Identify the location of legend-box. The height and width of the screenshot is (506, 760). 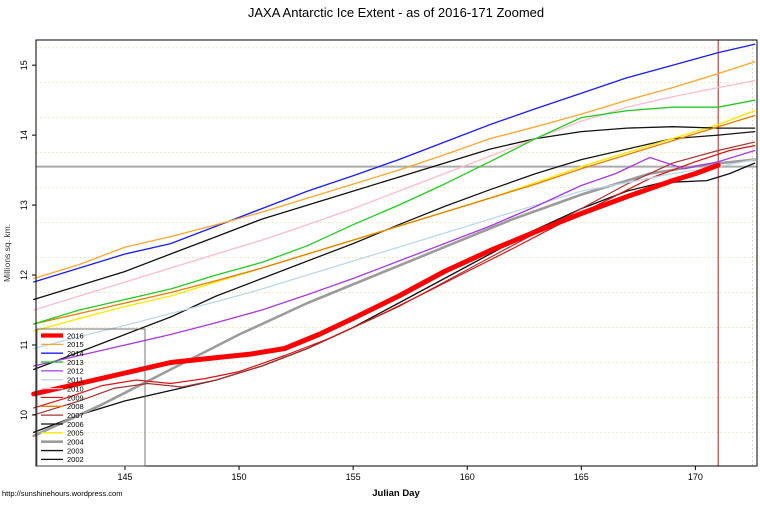
(91, 397).